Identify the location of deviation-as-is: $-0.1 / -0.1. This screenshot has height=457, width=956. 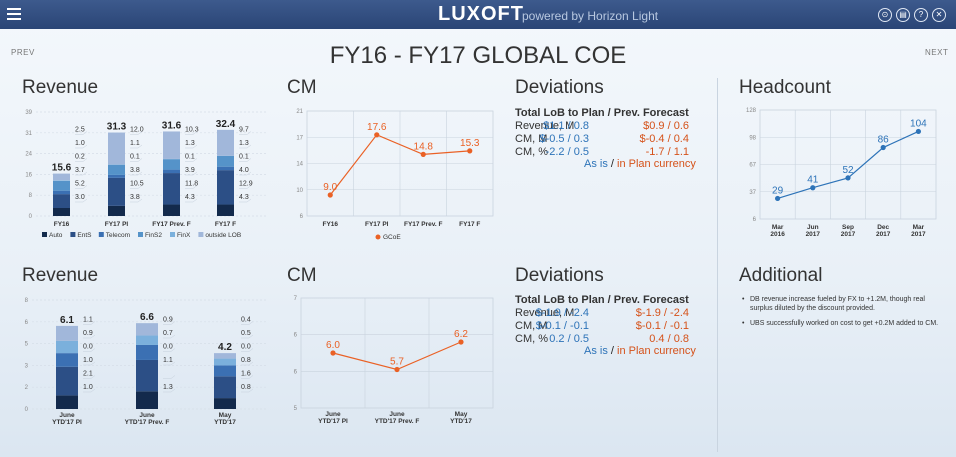
(562, 326).